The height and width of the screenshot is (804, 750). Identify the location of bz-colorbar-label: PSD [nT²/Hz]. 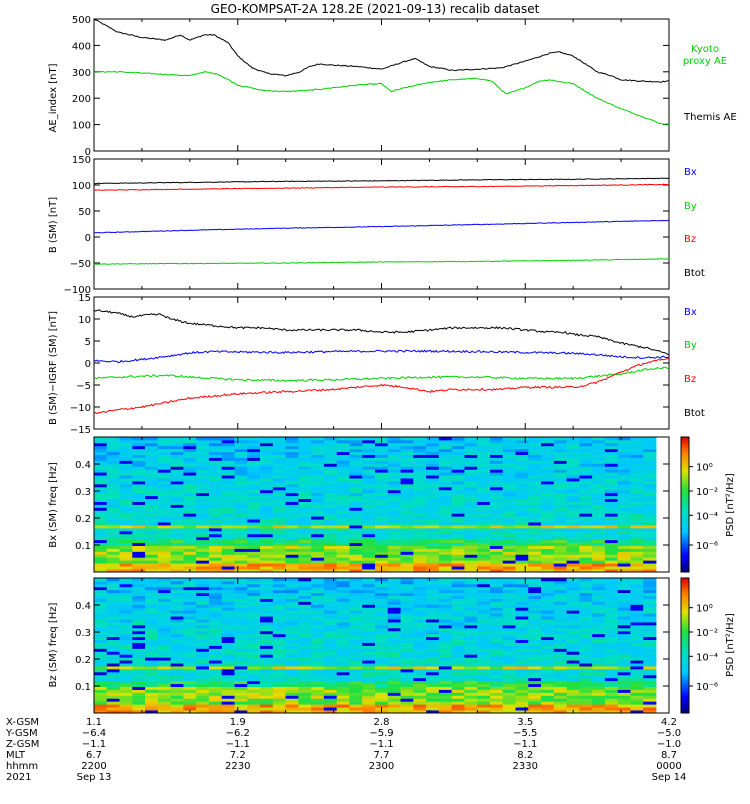
(730, 645).